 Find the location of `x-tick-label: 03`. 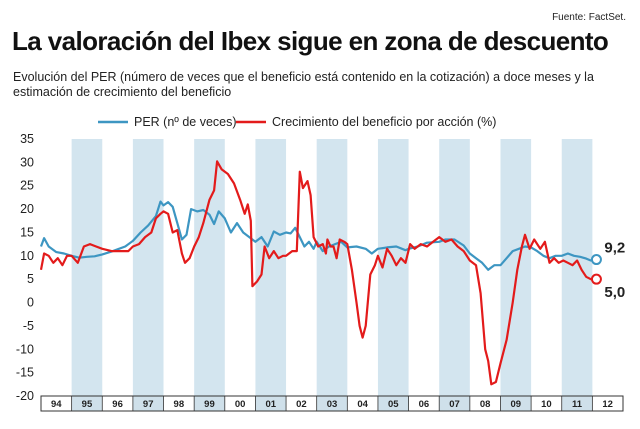

x-tick-label: 03 is located at coordinates (332, 404).